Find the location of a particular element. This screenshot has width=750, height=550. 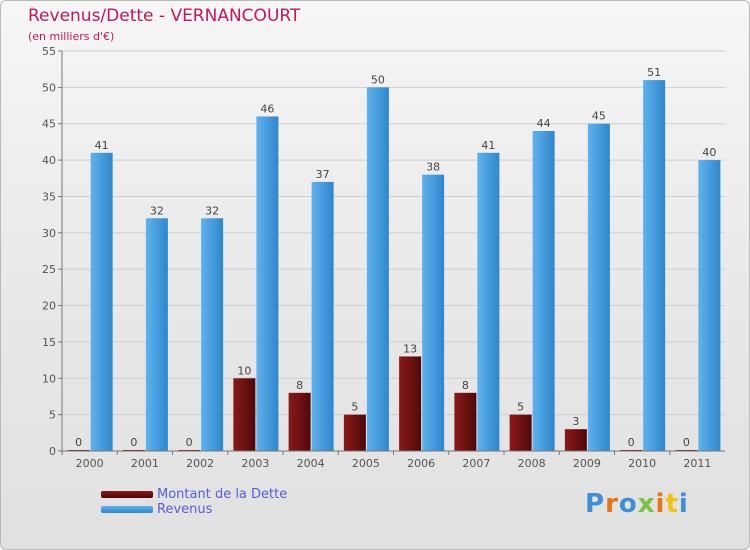

bar-revenus-2004 is located at coordinates (322, 316).